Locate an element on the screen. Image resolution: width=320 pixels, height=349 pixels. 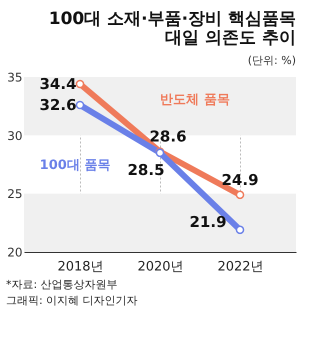
x-tick-label: 2022년 is located at coordinates (240, 267).